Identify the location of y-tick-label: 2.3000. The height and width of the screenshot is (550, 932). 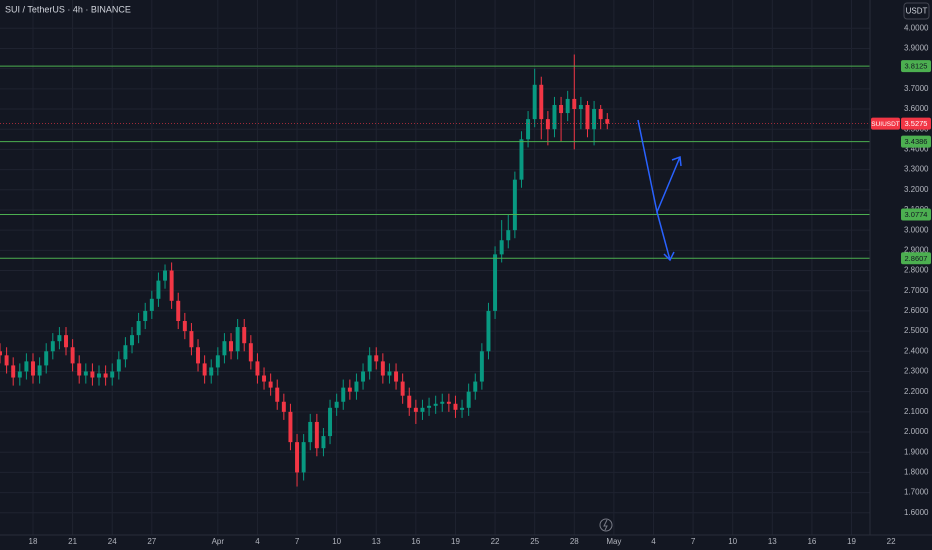
(916, 371).